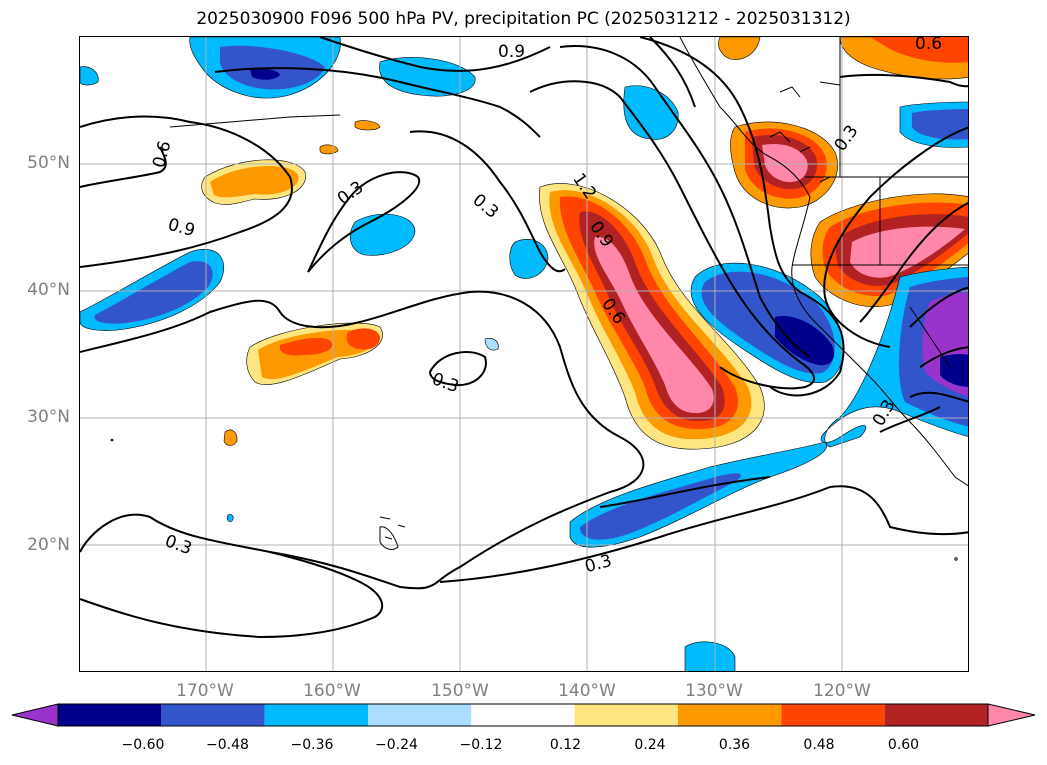 The width and height of the screenshot is (1047, 765). I want to click on pv-contour-0-3-mid, so click(364, 222).